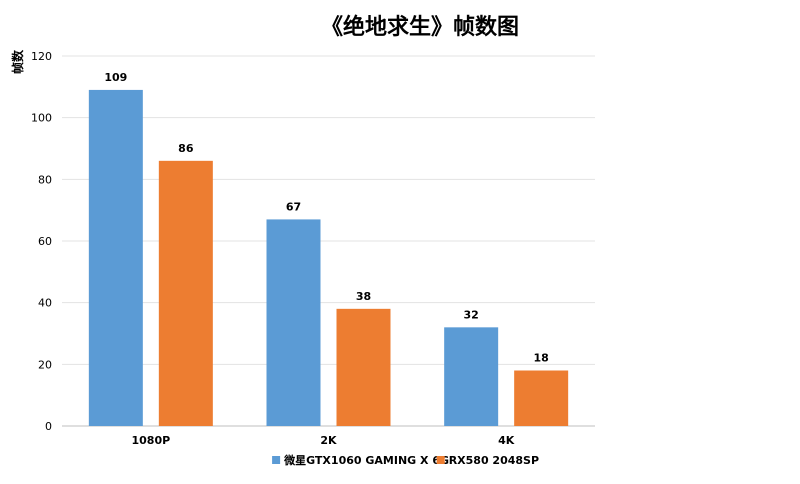 This screenshot has height=484, width=800. I want to click on y-tick-label: 120, so click(41, 56).